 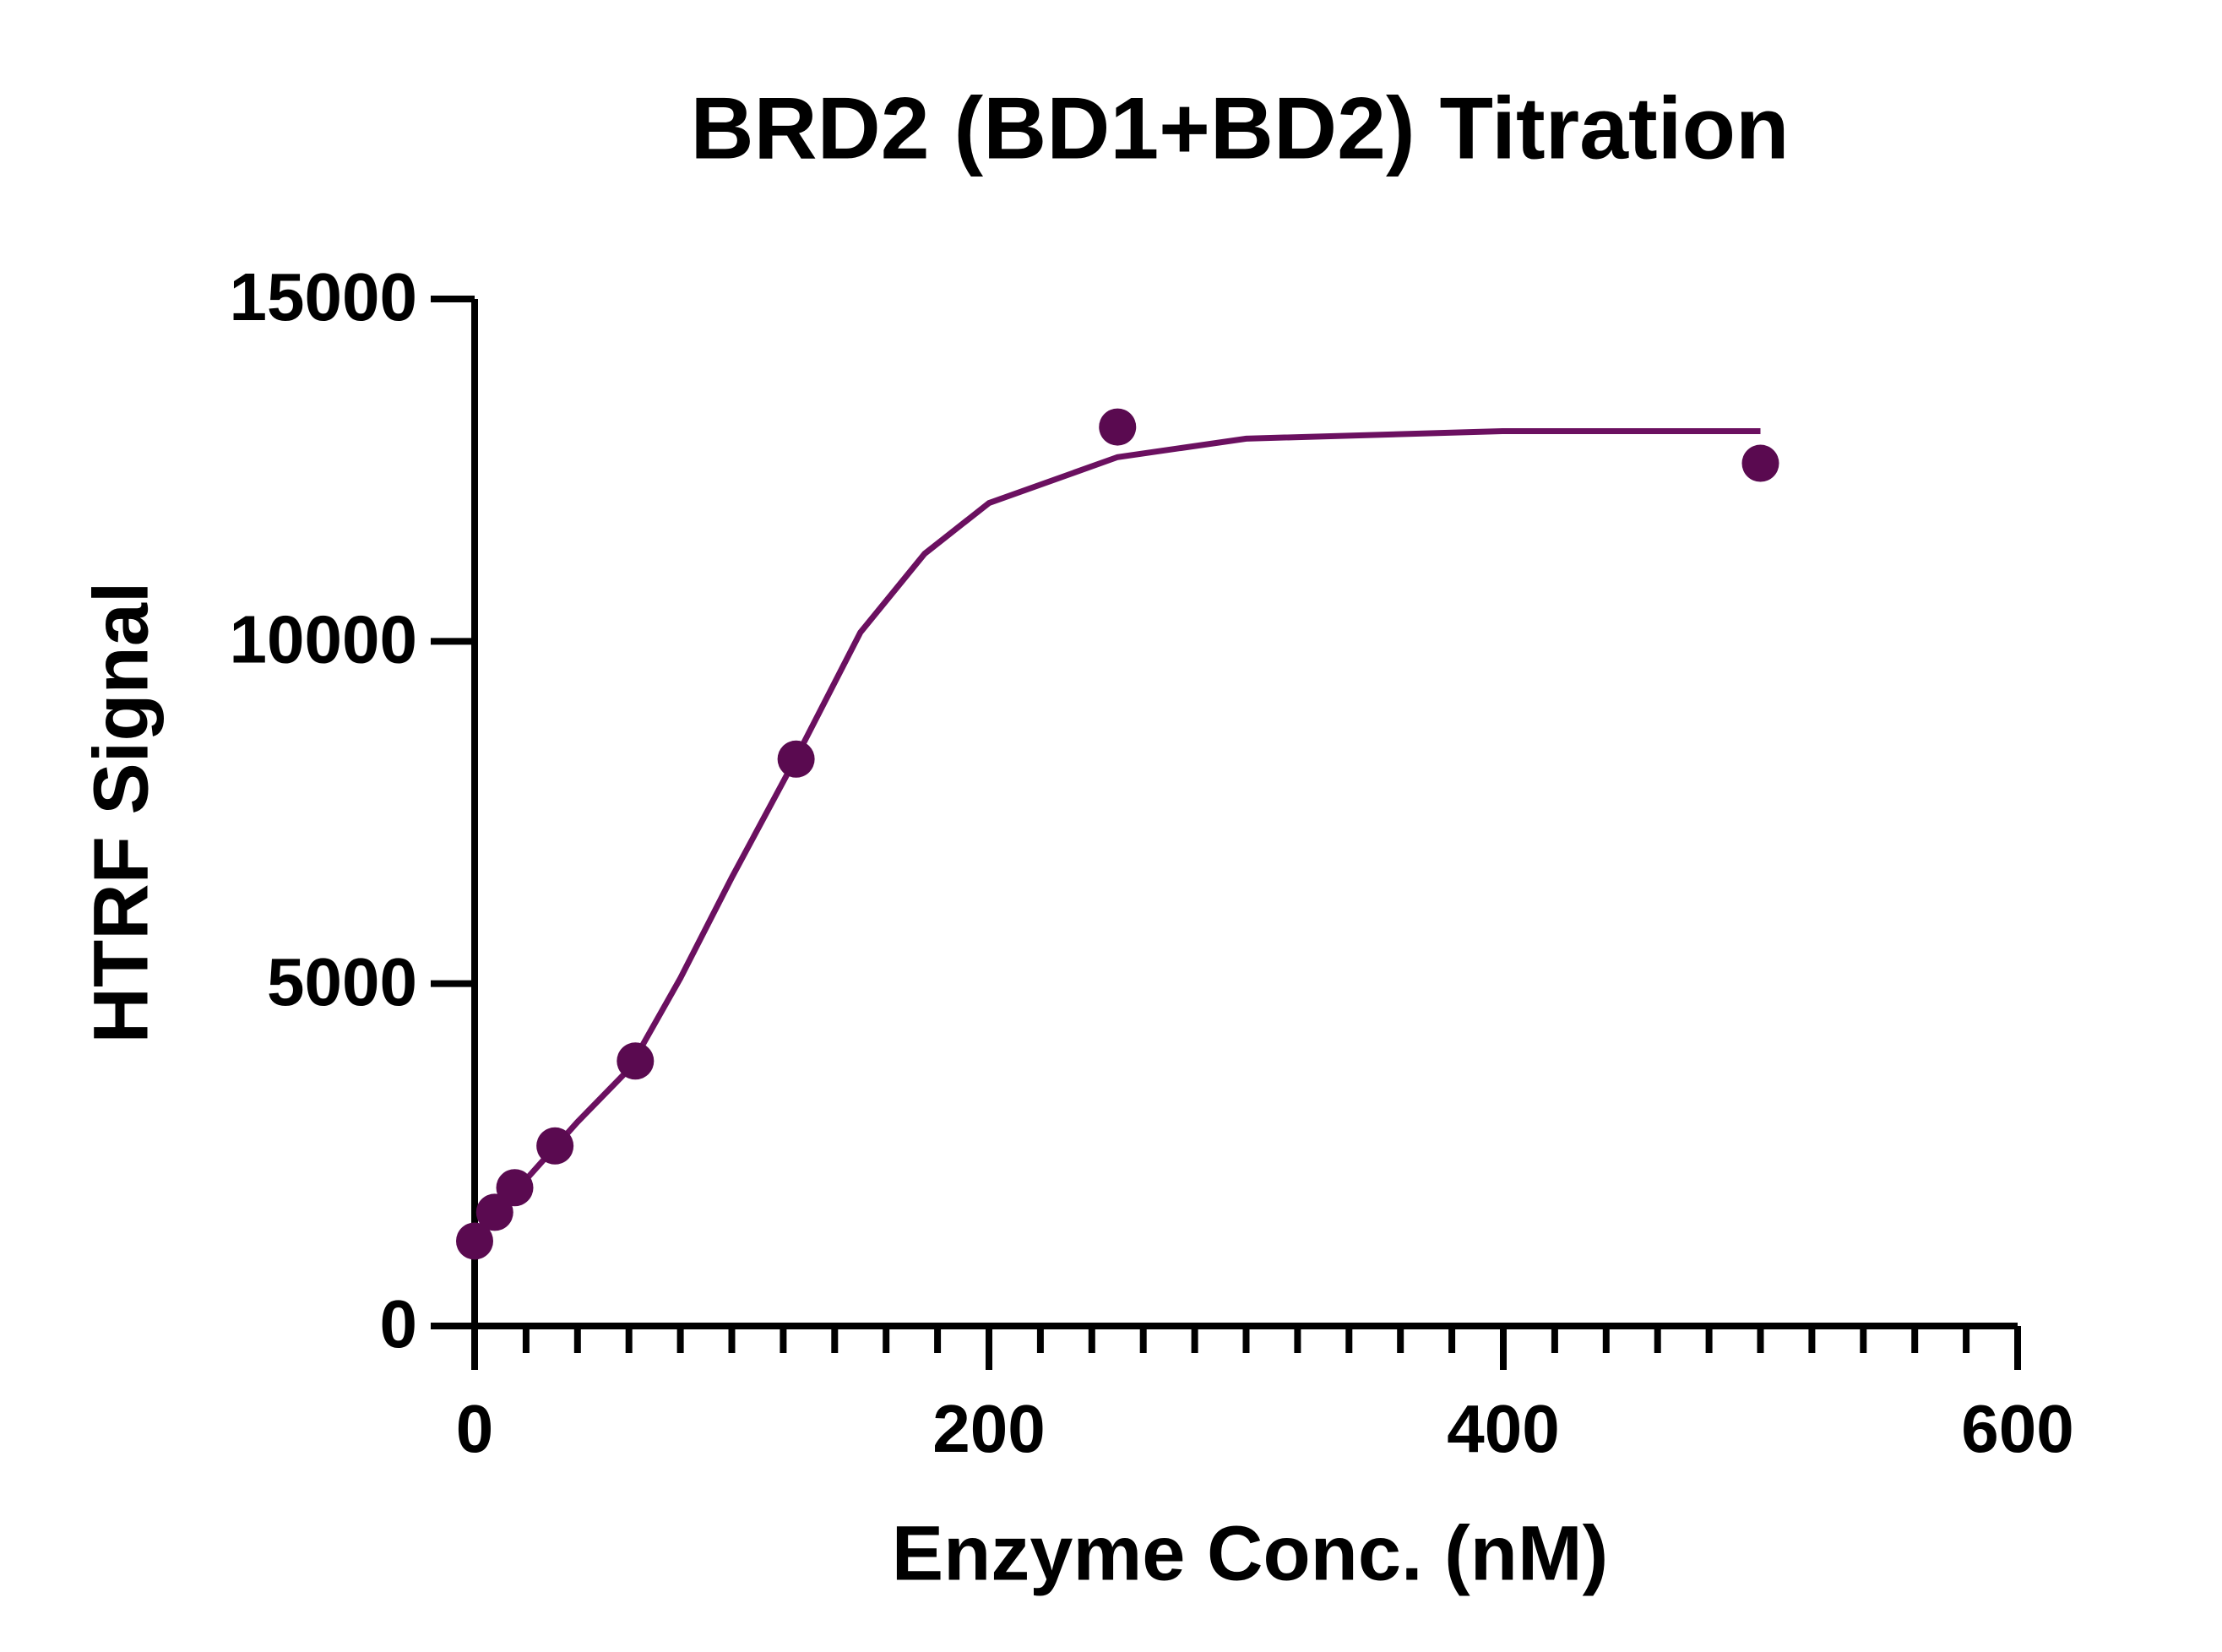 What do you see at coordinates (399, 1323) in the screenshot?
I see `y-tick-label: 0` at bounding box center [399, 1323].